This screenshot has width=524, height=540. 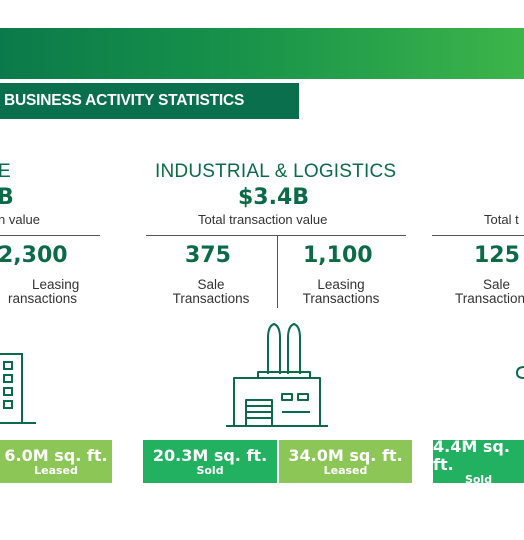 I want to click on right-sold-amount: 4.4M sq. ft., so click(x=471, y=455).